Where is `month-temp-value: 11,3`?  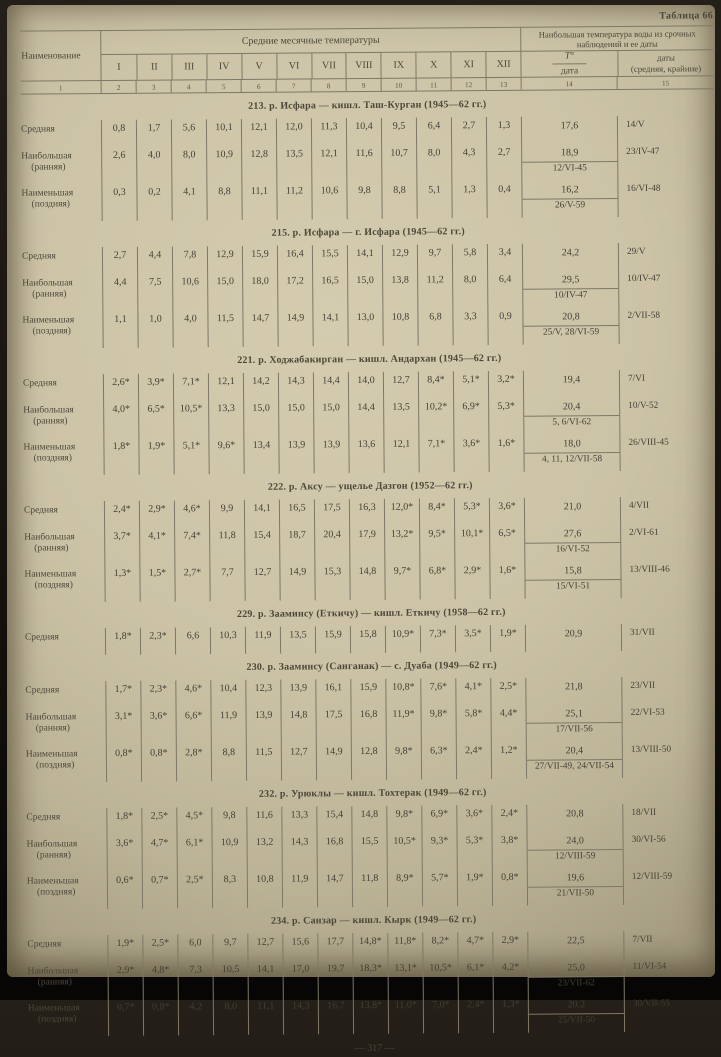 month-temp-value: 11,3 is located at coordinates (328, 132).